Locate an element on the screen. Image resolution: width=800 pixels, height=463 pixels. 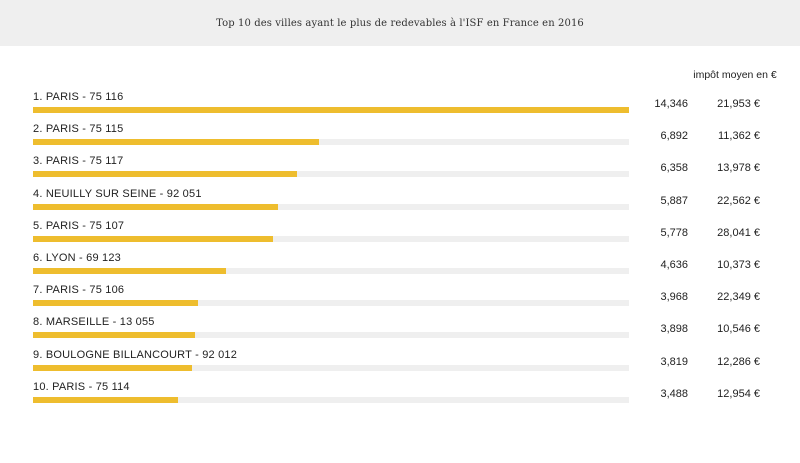
bar-category-label: 10. PARIS - 75 114 is located at coordinates (81, 386).